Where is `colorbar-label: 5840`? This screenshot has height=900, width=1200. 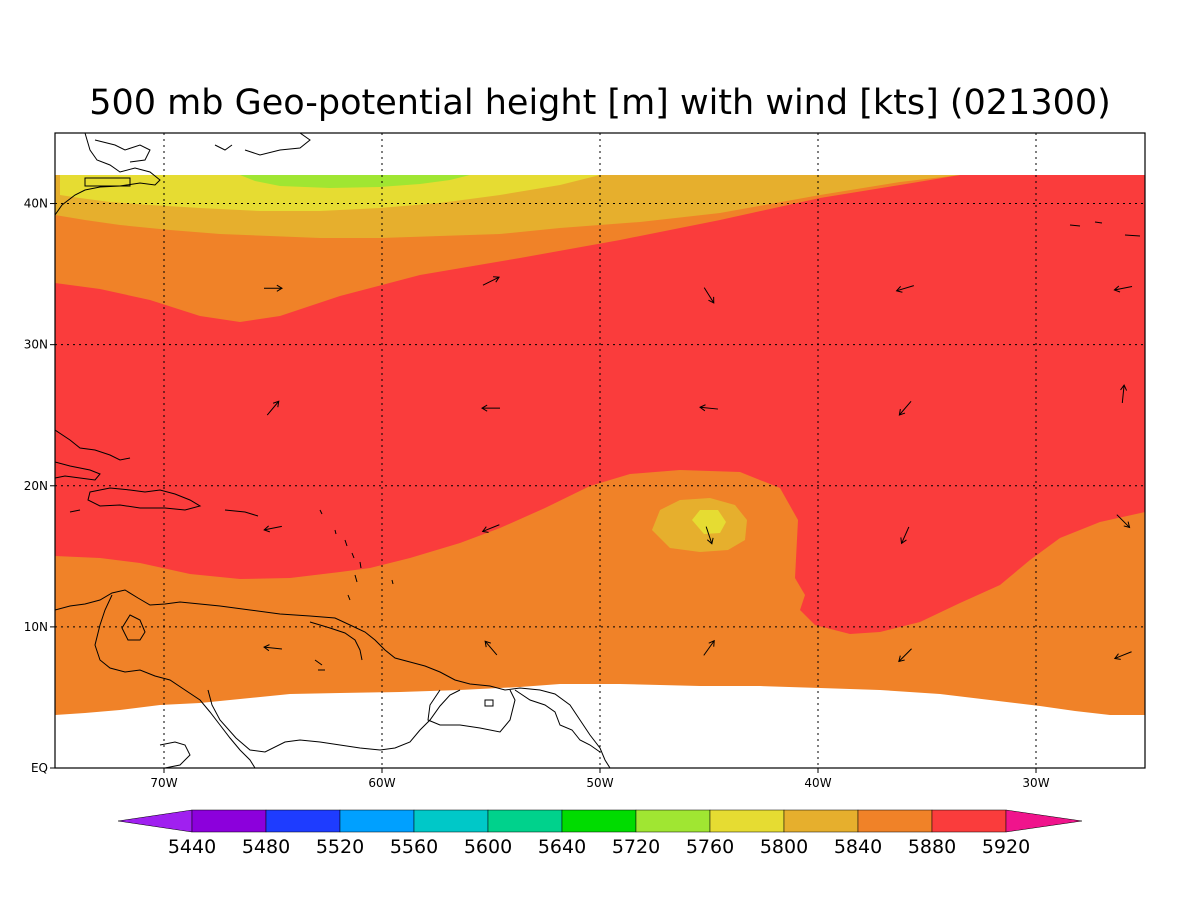 colorbar-label: 5840 is located at coordinates (858, 847).